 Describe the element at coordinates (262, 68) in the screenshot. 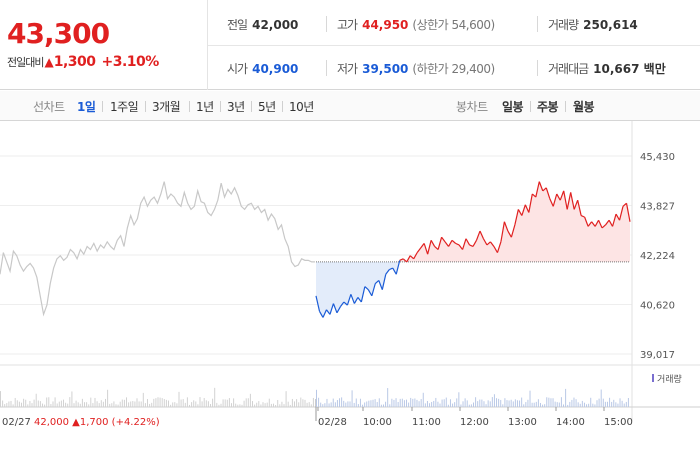

I see `open-stat: 시가 40,900` at that location.